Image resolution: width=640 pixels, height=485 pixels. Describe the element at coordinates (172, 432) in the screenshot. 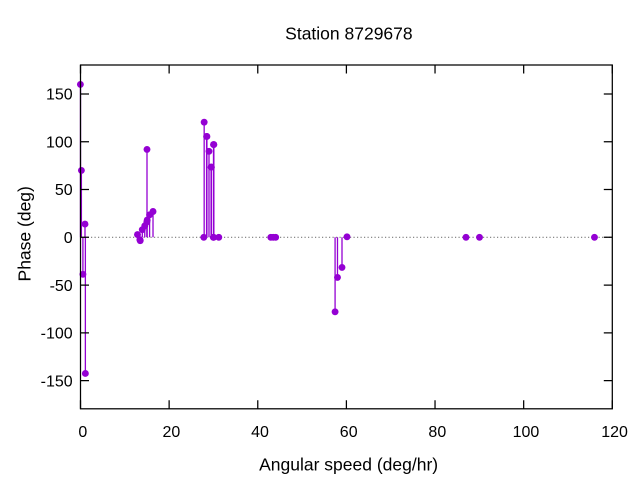

I see `svg-text: 20` at that location.